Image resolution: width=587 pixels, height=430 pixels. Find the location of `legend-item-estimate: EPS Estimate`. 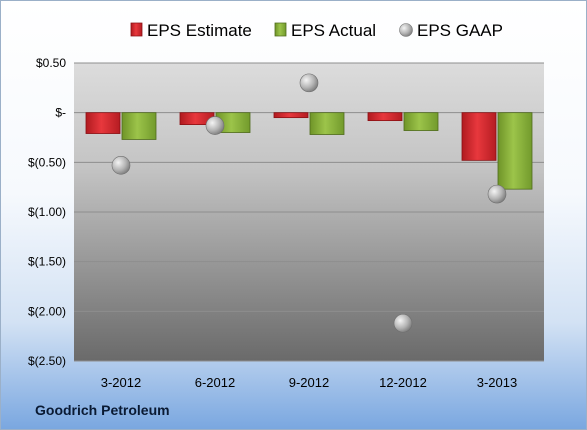

legend-item-estimate: EPS Estimate is located at coordinates (191, 30).